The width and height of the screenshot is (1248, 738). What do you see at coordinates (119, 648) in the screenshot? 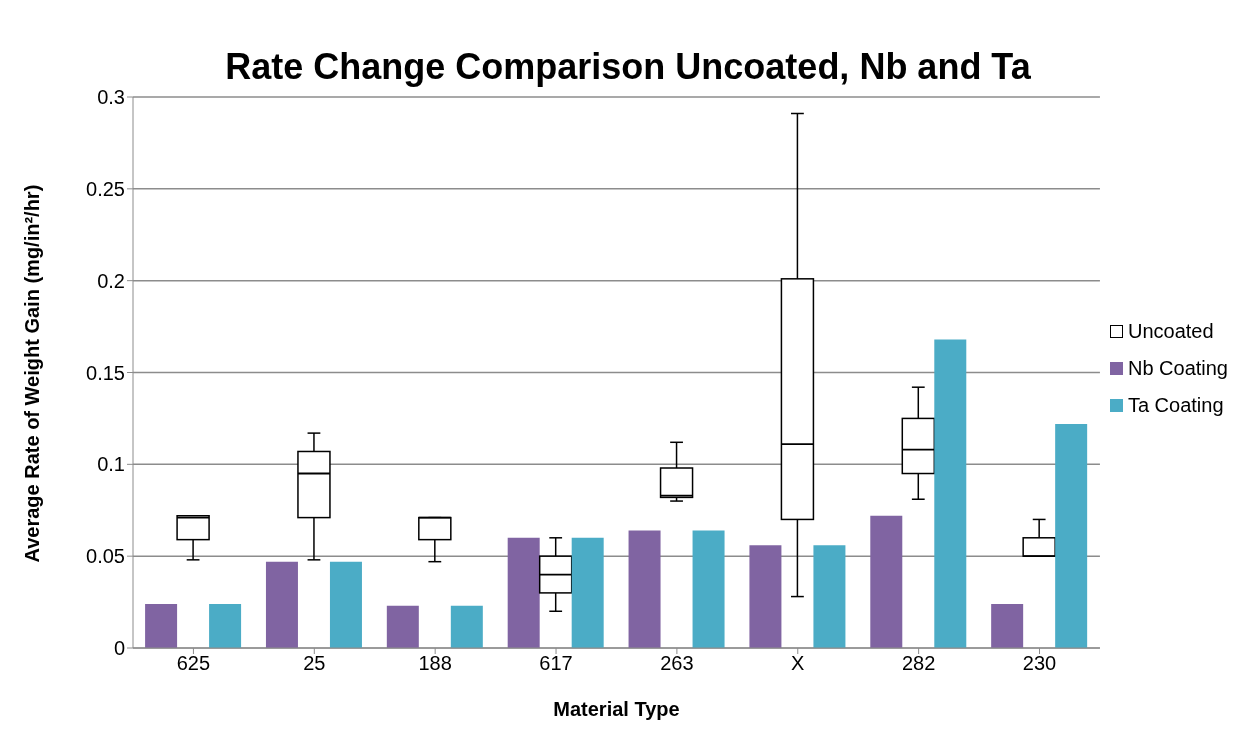
I see `y-tick-label: 0` at bounding box center [119, 648].